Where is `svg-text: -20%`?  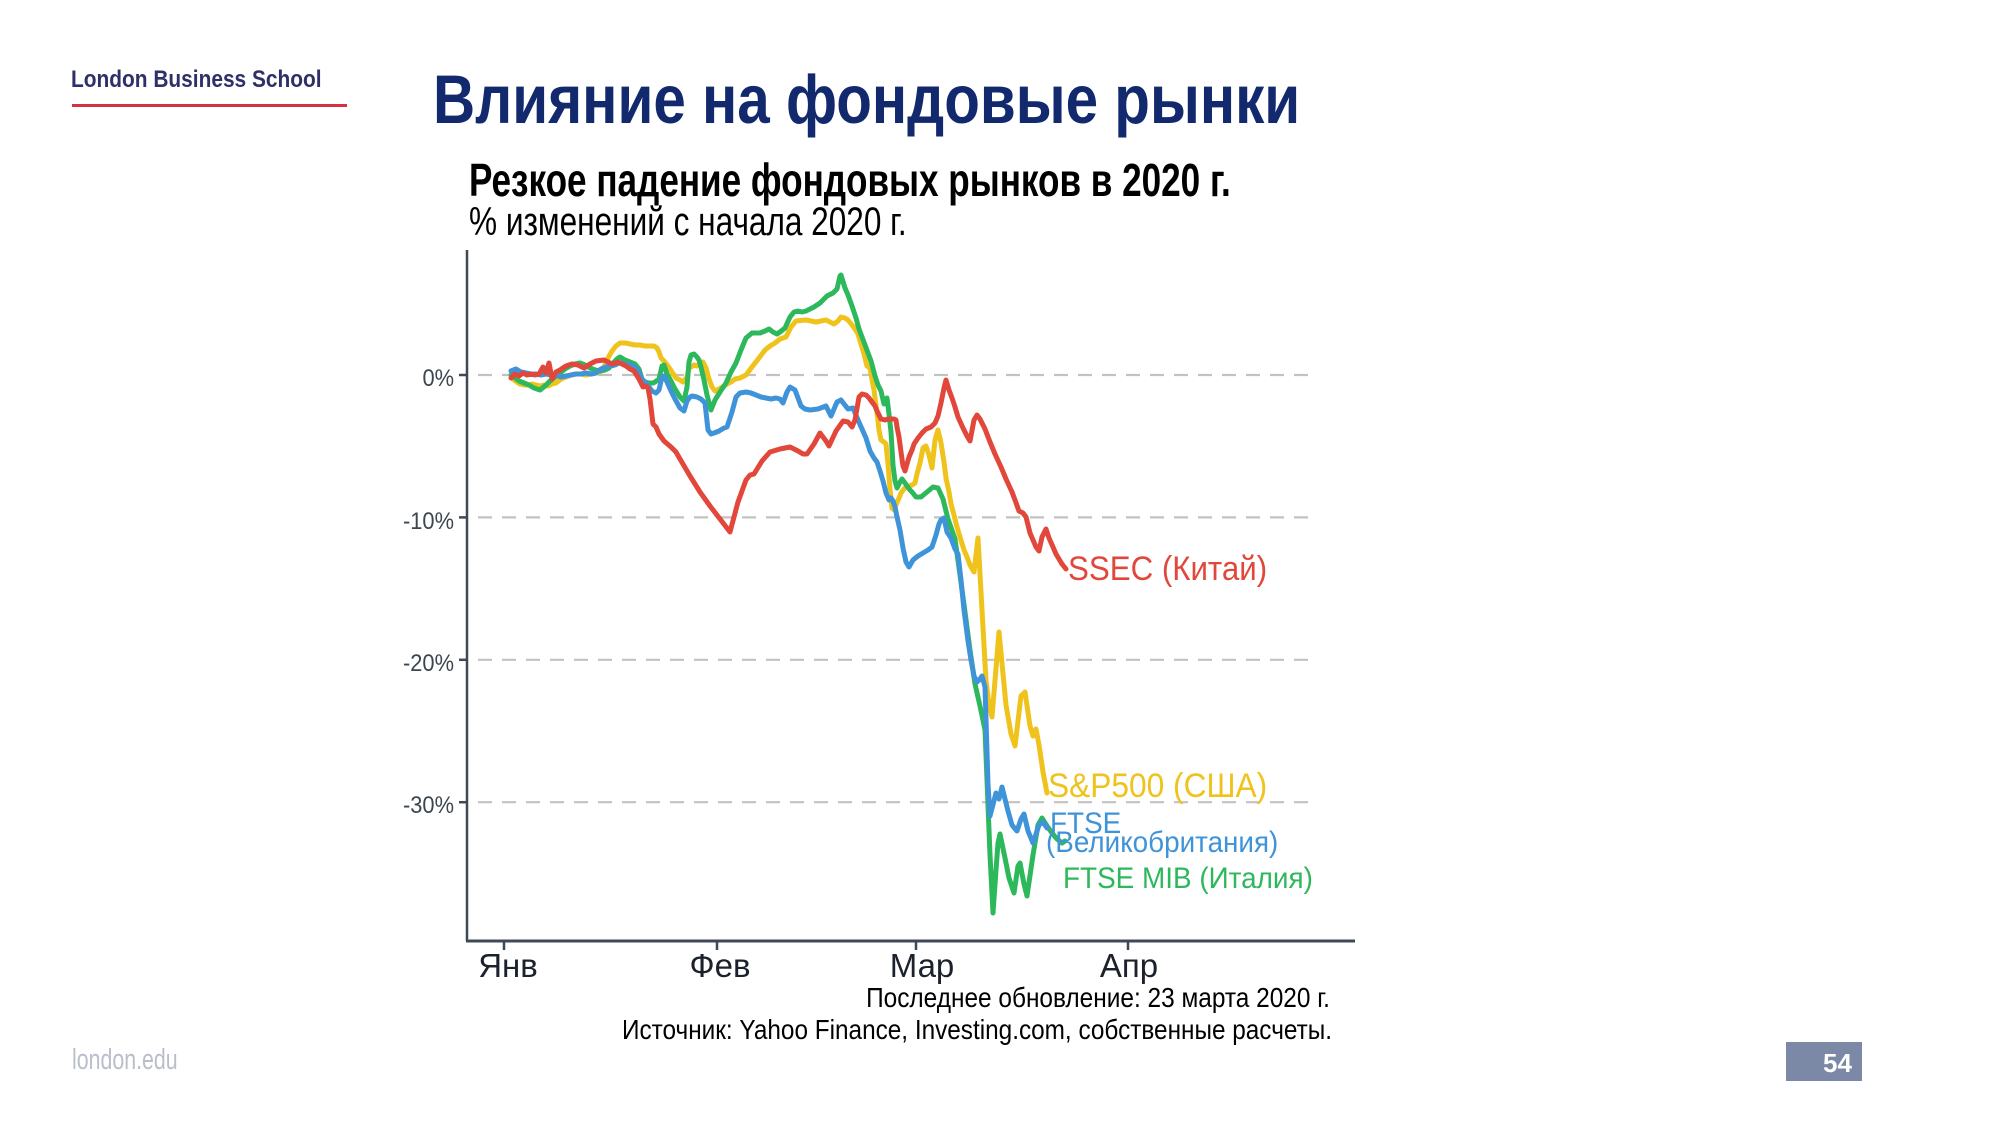
svg-text: -20% is located at coordinates (428, 662).